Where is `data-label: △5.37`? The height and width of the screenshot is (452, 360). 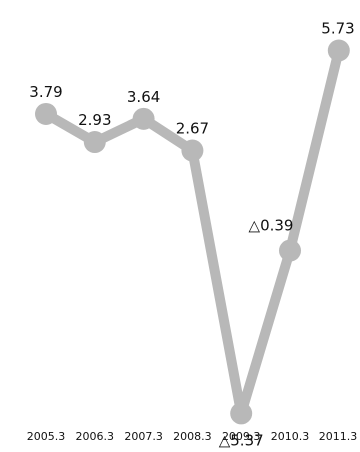 data-label: △5.37 is located at coordinates (241, 440).